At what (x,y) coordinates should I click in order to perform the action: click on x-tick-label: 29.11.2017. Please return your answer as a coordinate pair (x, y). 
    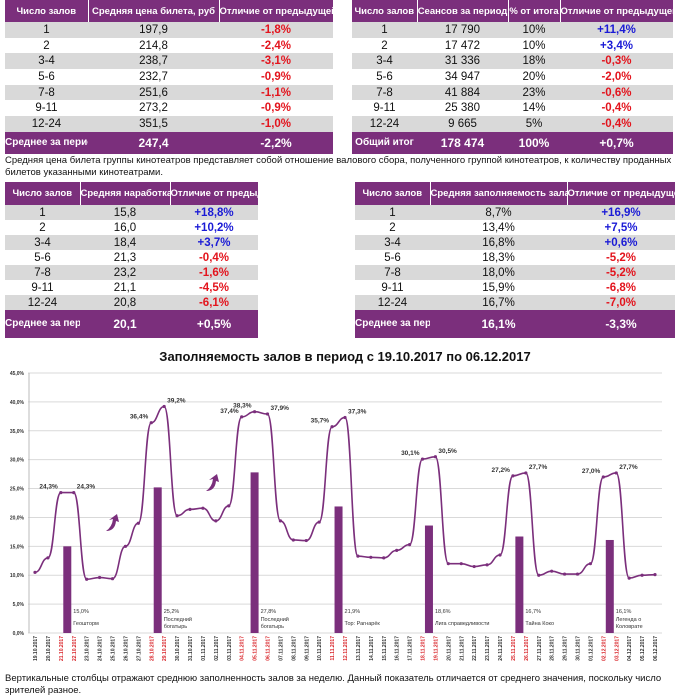
    Looking at the image, I should click on (566, 648).